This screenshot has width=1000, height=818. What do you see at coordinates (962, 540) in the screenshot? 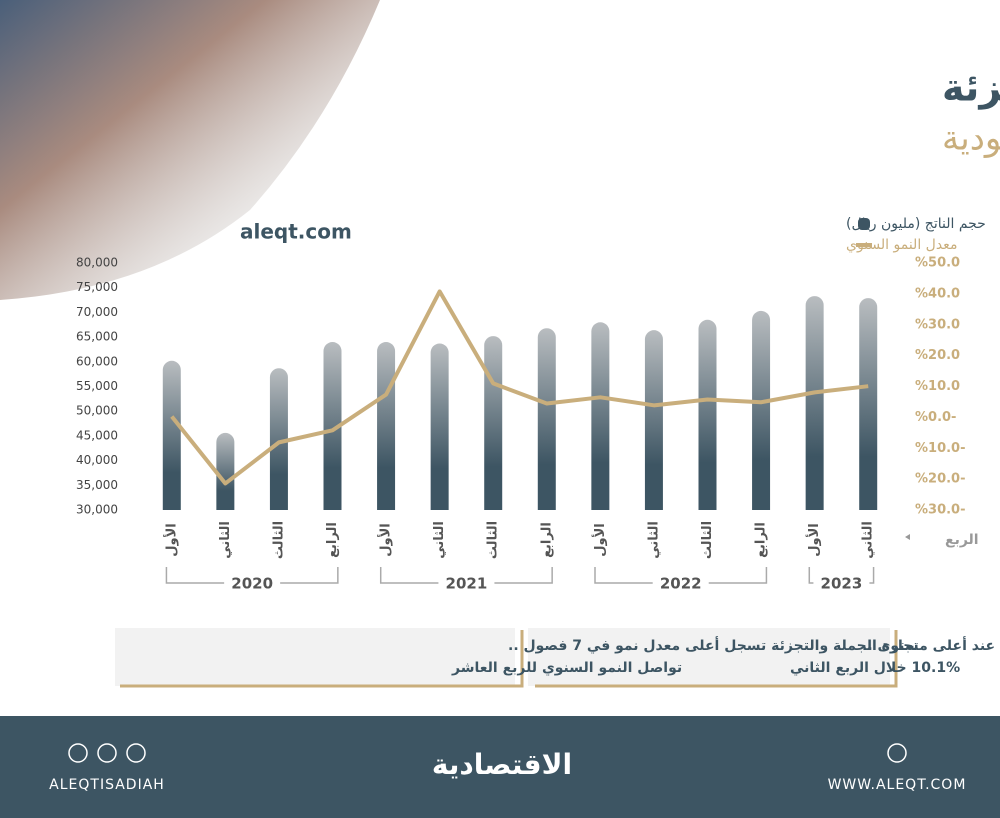
I see `x-axis-label: الربع` at bounding box center [962, 540].